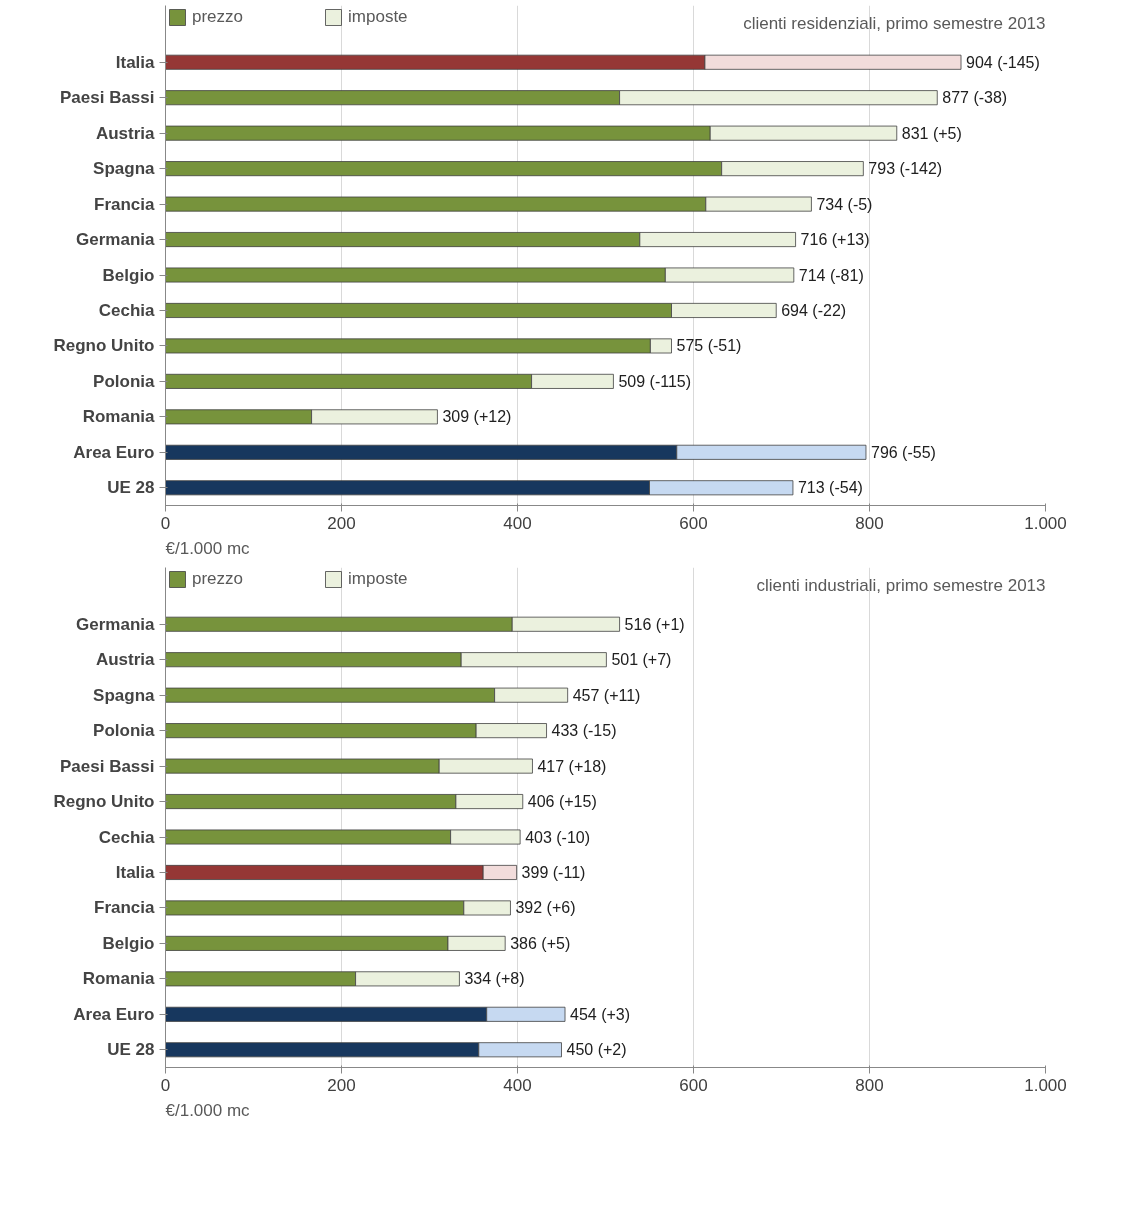 This screenshot has height=1218, width=1132. Describe the element at coordinates (477, 417) in the screenshot. I see `total-label: 309 (+12)` at that location.